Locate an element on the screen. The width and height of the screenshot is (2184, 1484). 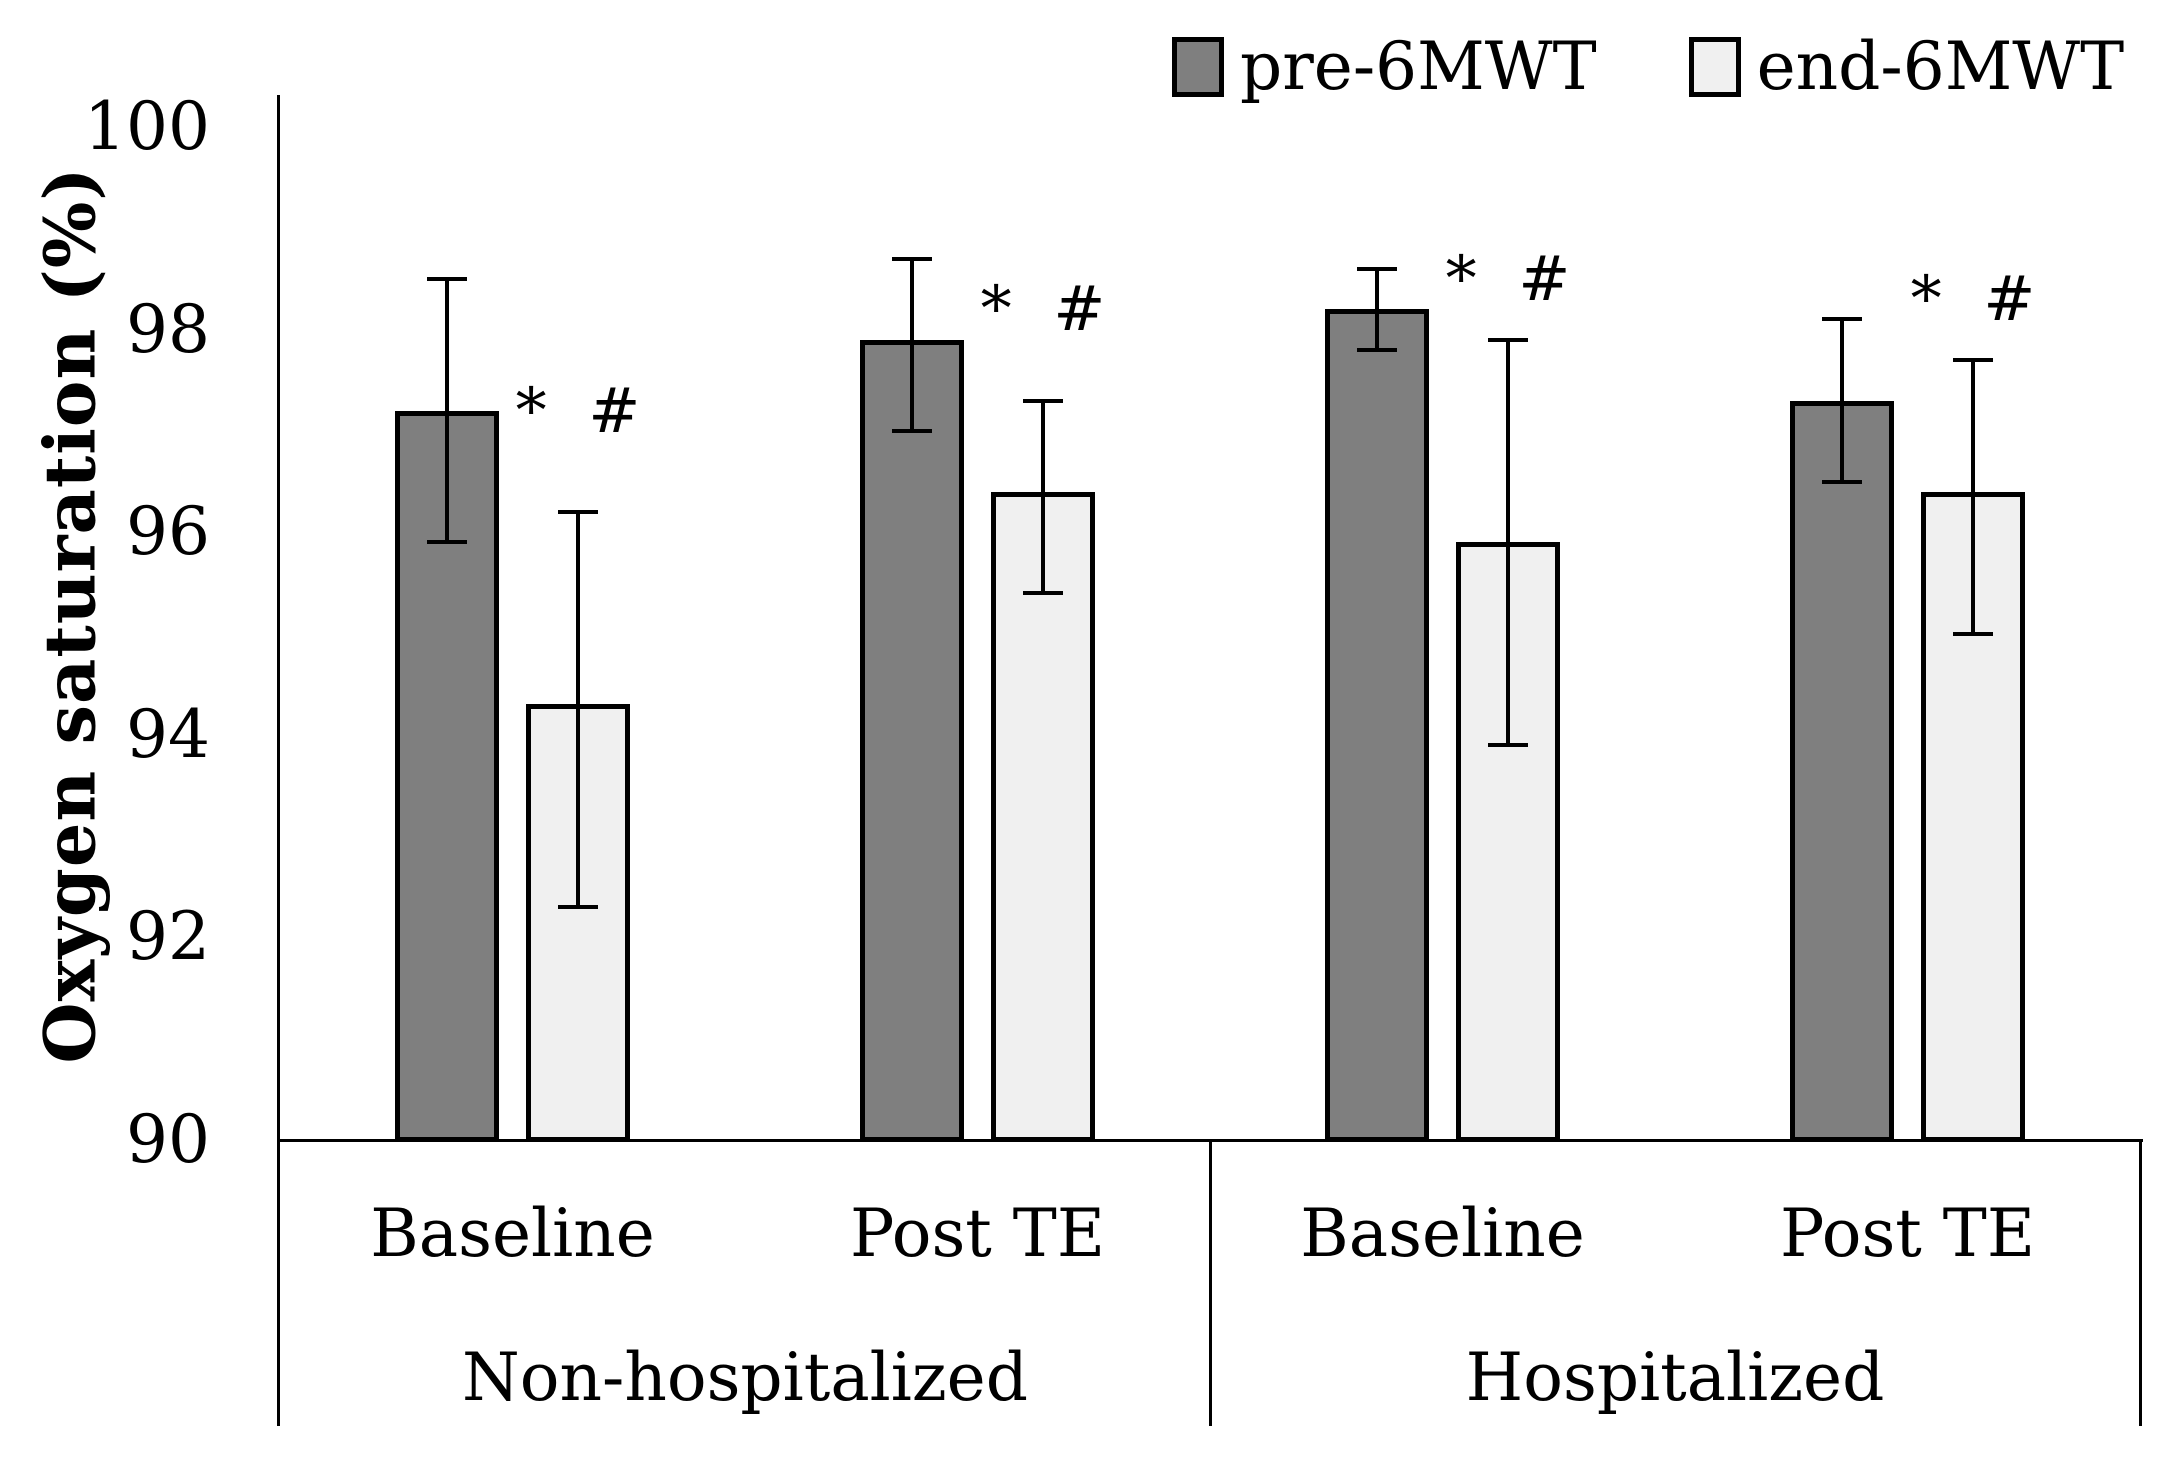
group-divider-line is located at coordinates (1210, 1283).